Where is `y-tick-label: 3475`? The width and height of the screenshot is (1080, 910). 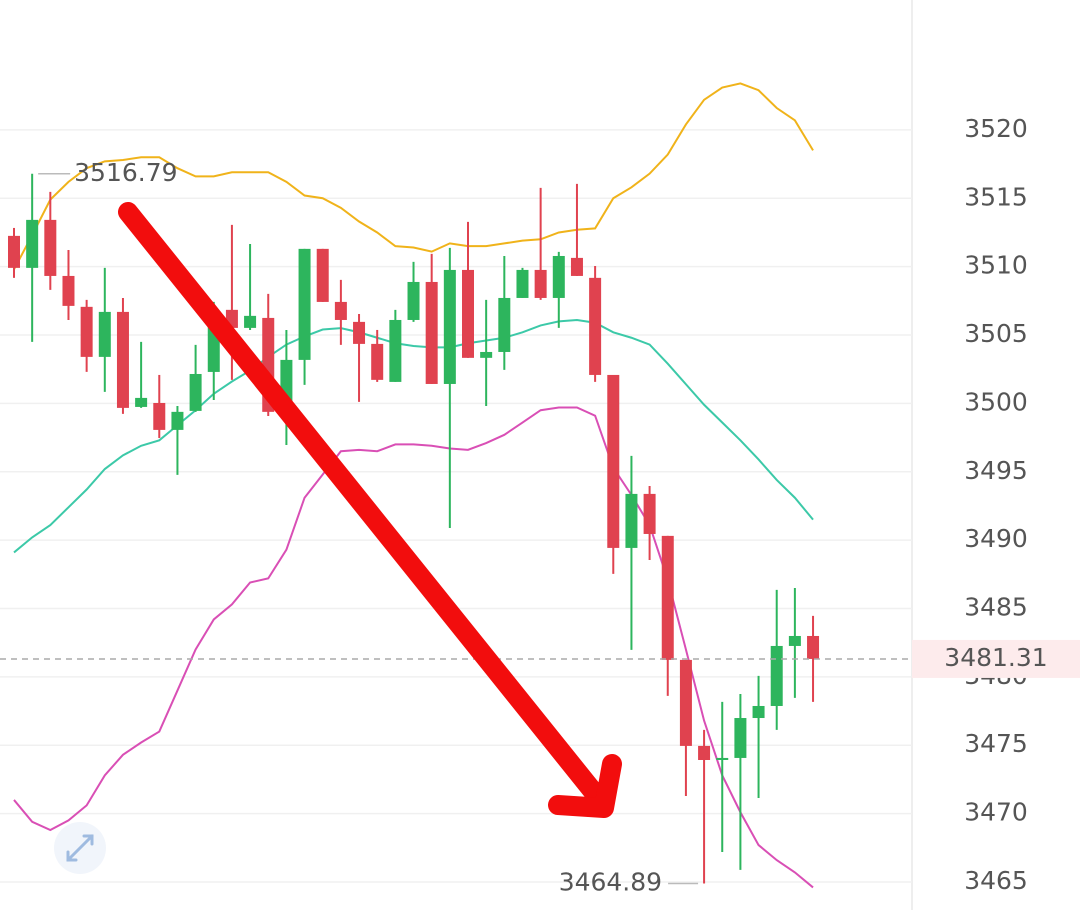 y-tick-label: 3475 is located at coordinates (996, 743).